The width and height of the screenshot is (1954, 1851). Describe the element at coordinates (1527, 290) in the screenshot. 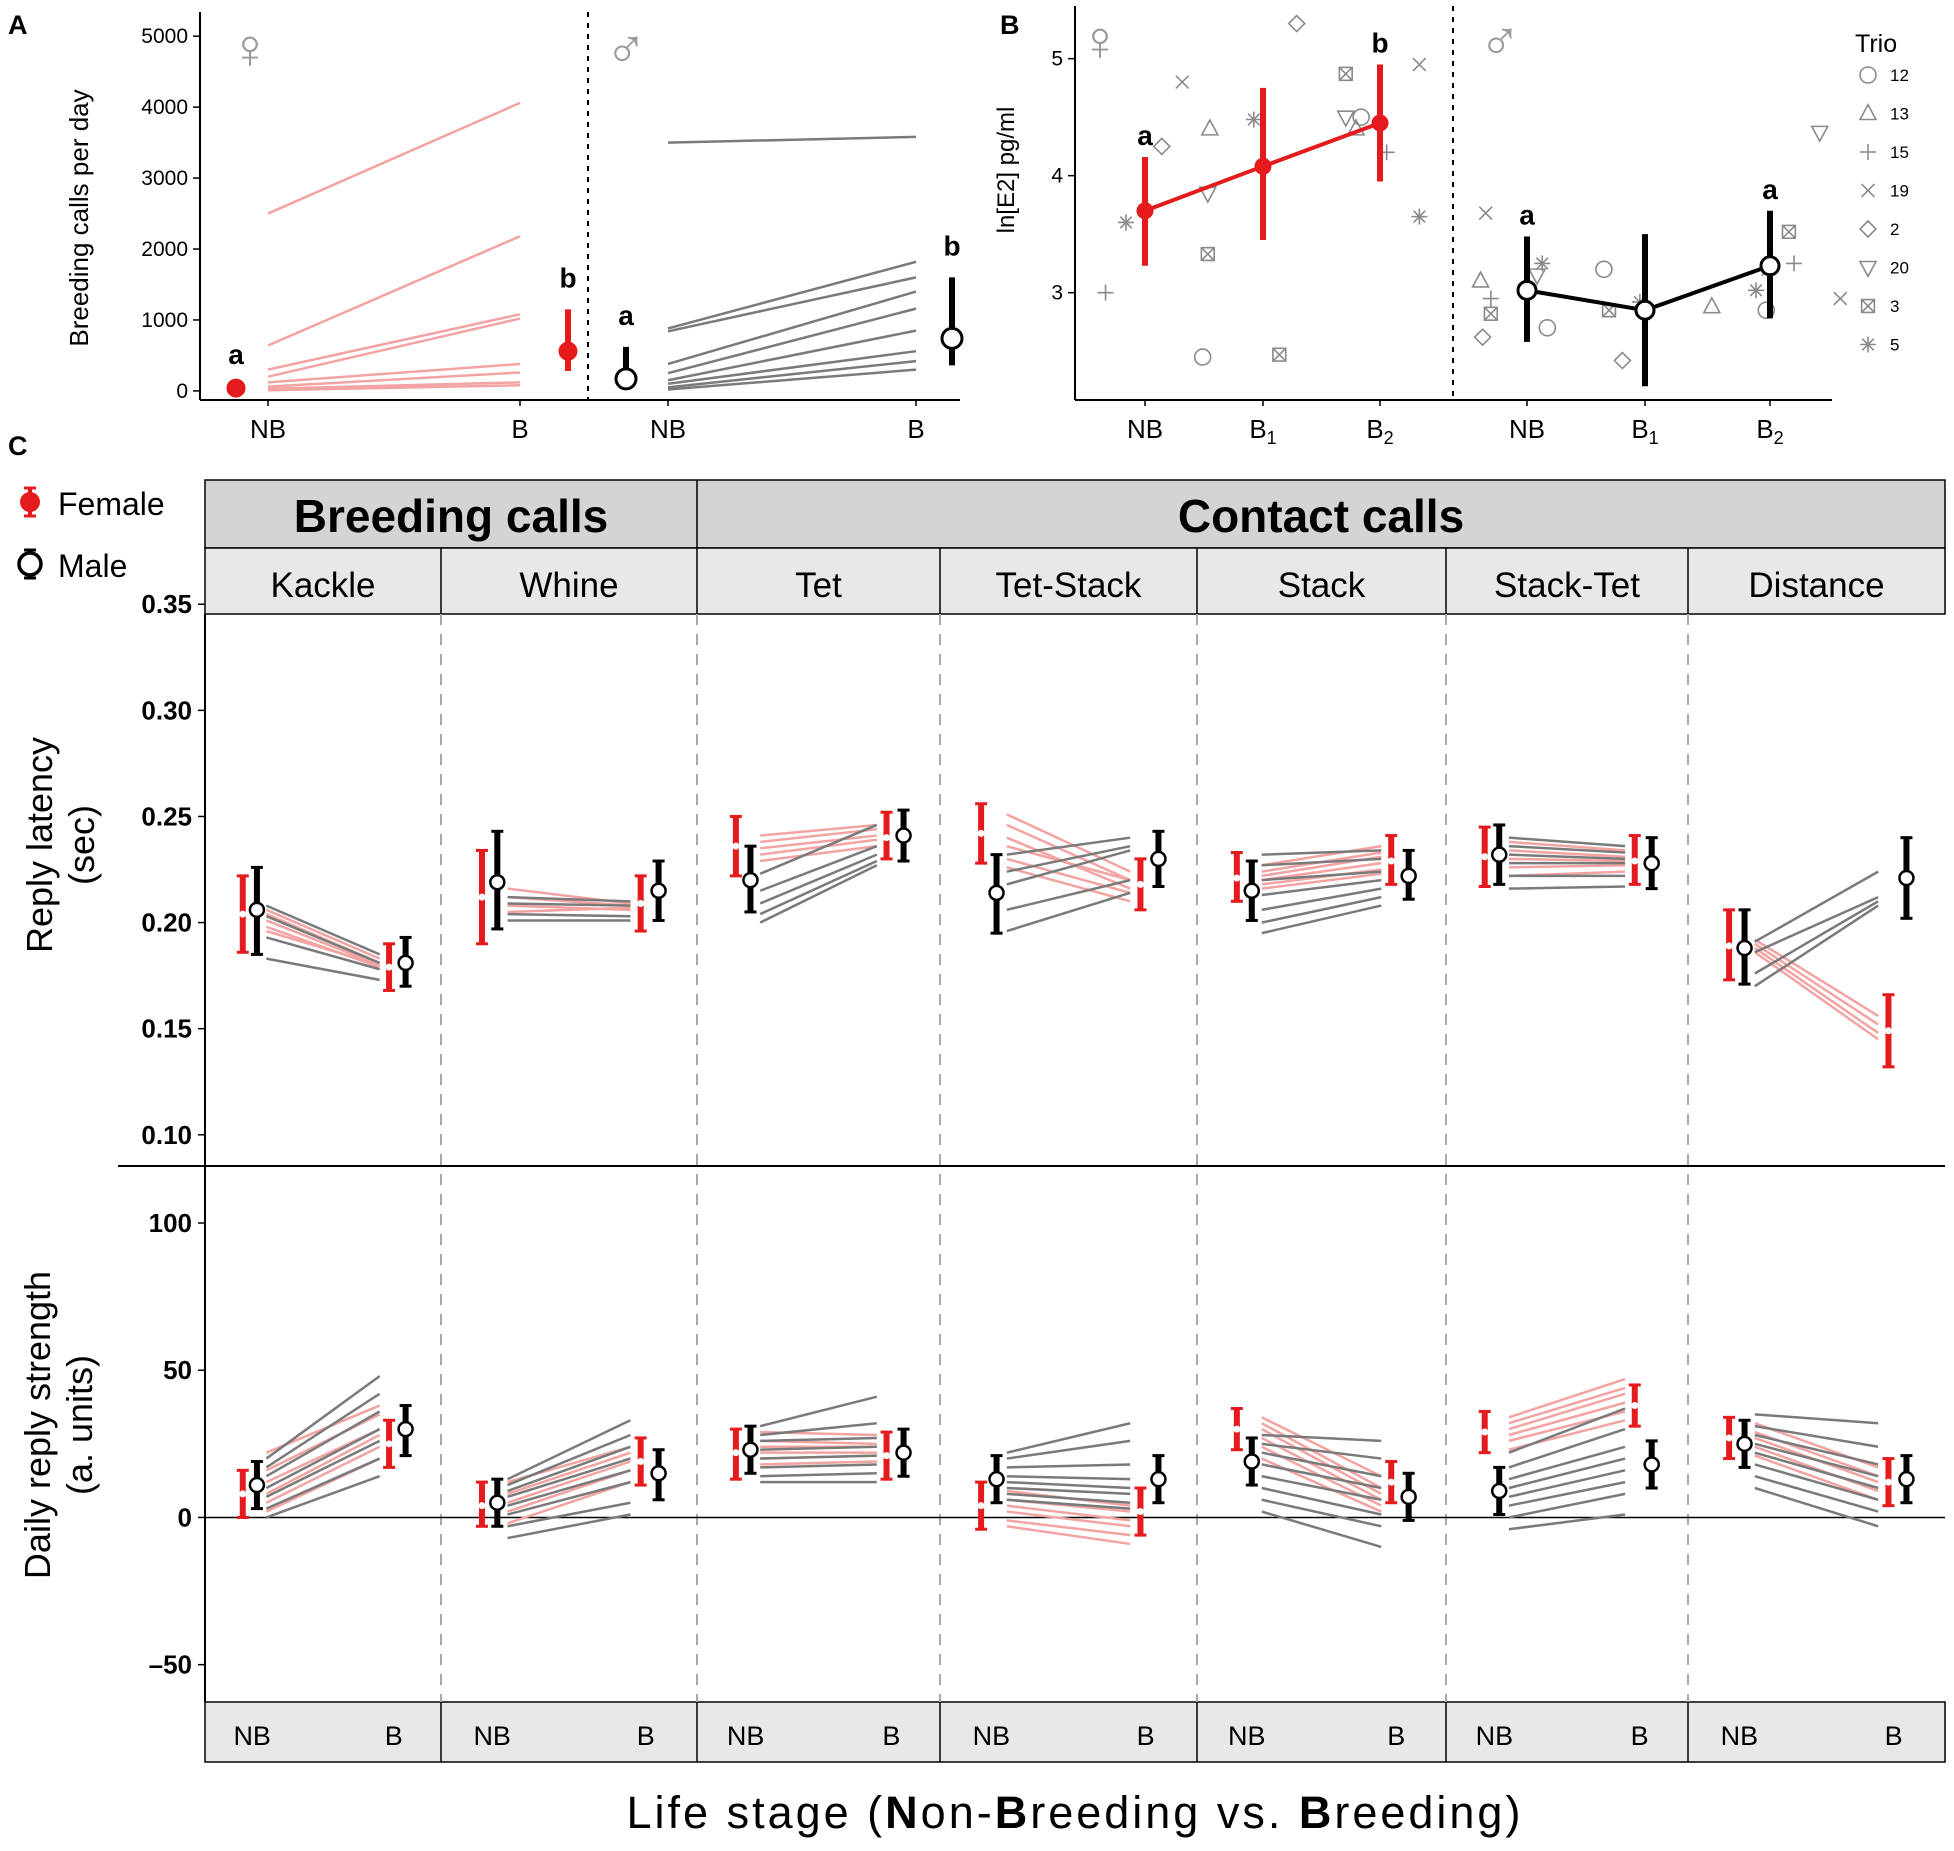

I see `b-male-stage-0-mean` at that location.